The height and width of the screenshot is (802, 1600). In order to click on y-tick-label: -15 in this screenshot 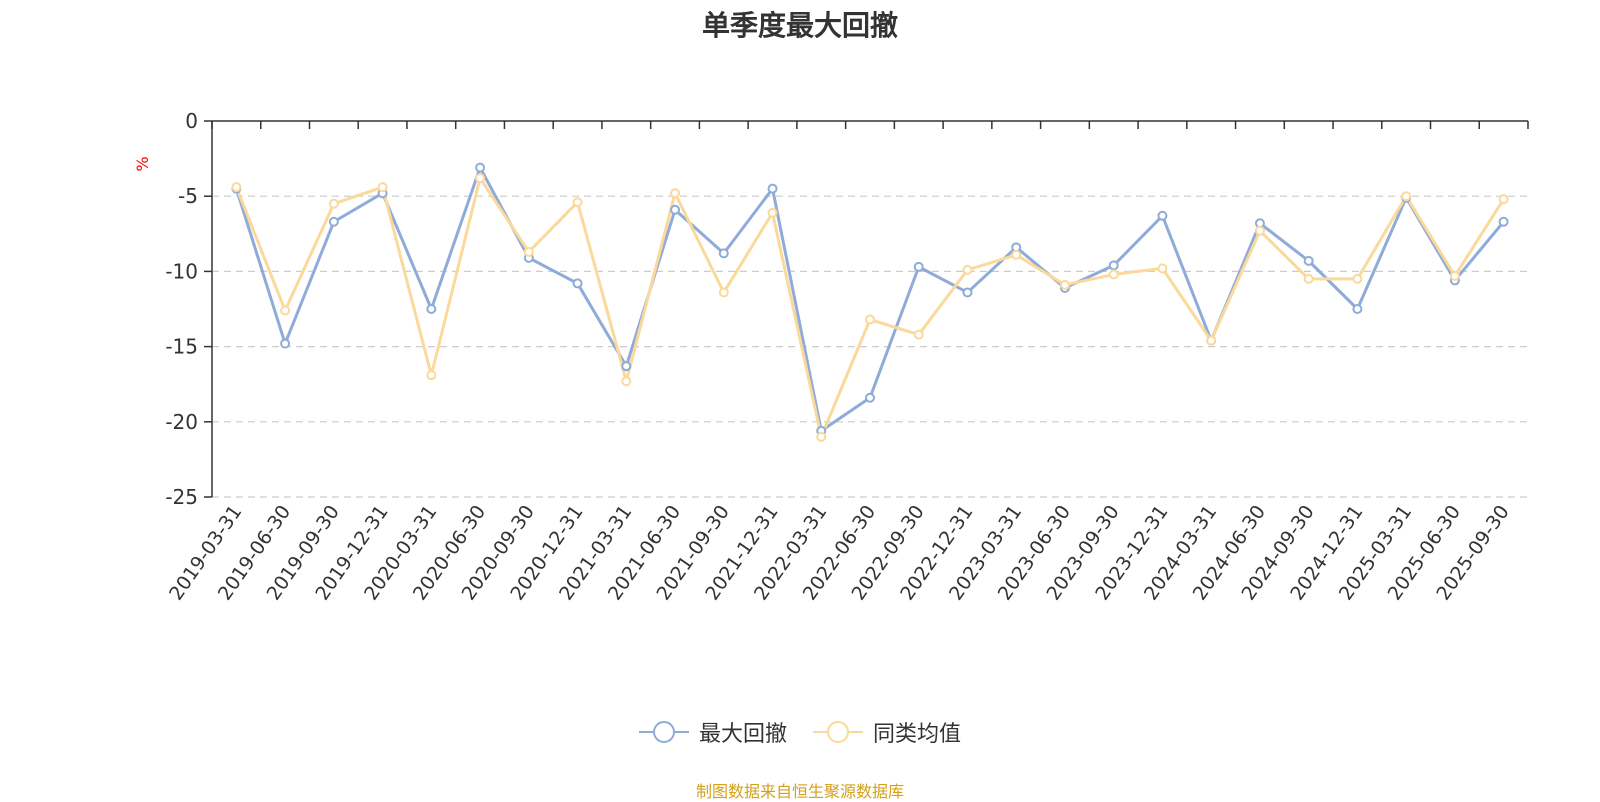, I will do `click(181, 347)`.